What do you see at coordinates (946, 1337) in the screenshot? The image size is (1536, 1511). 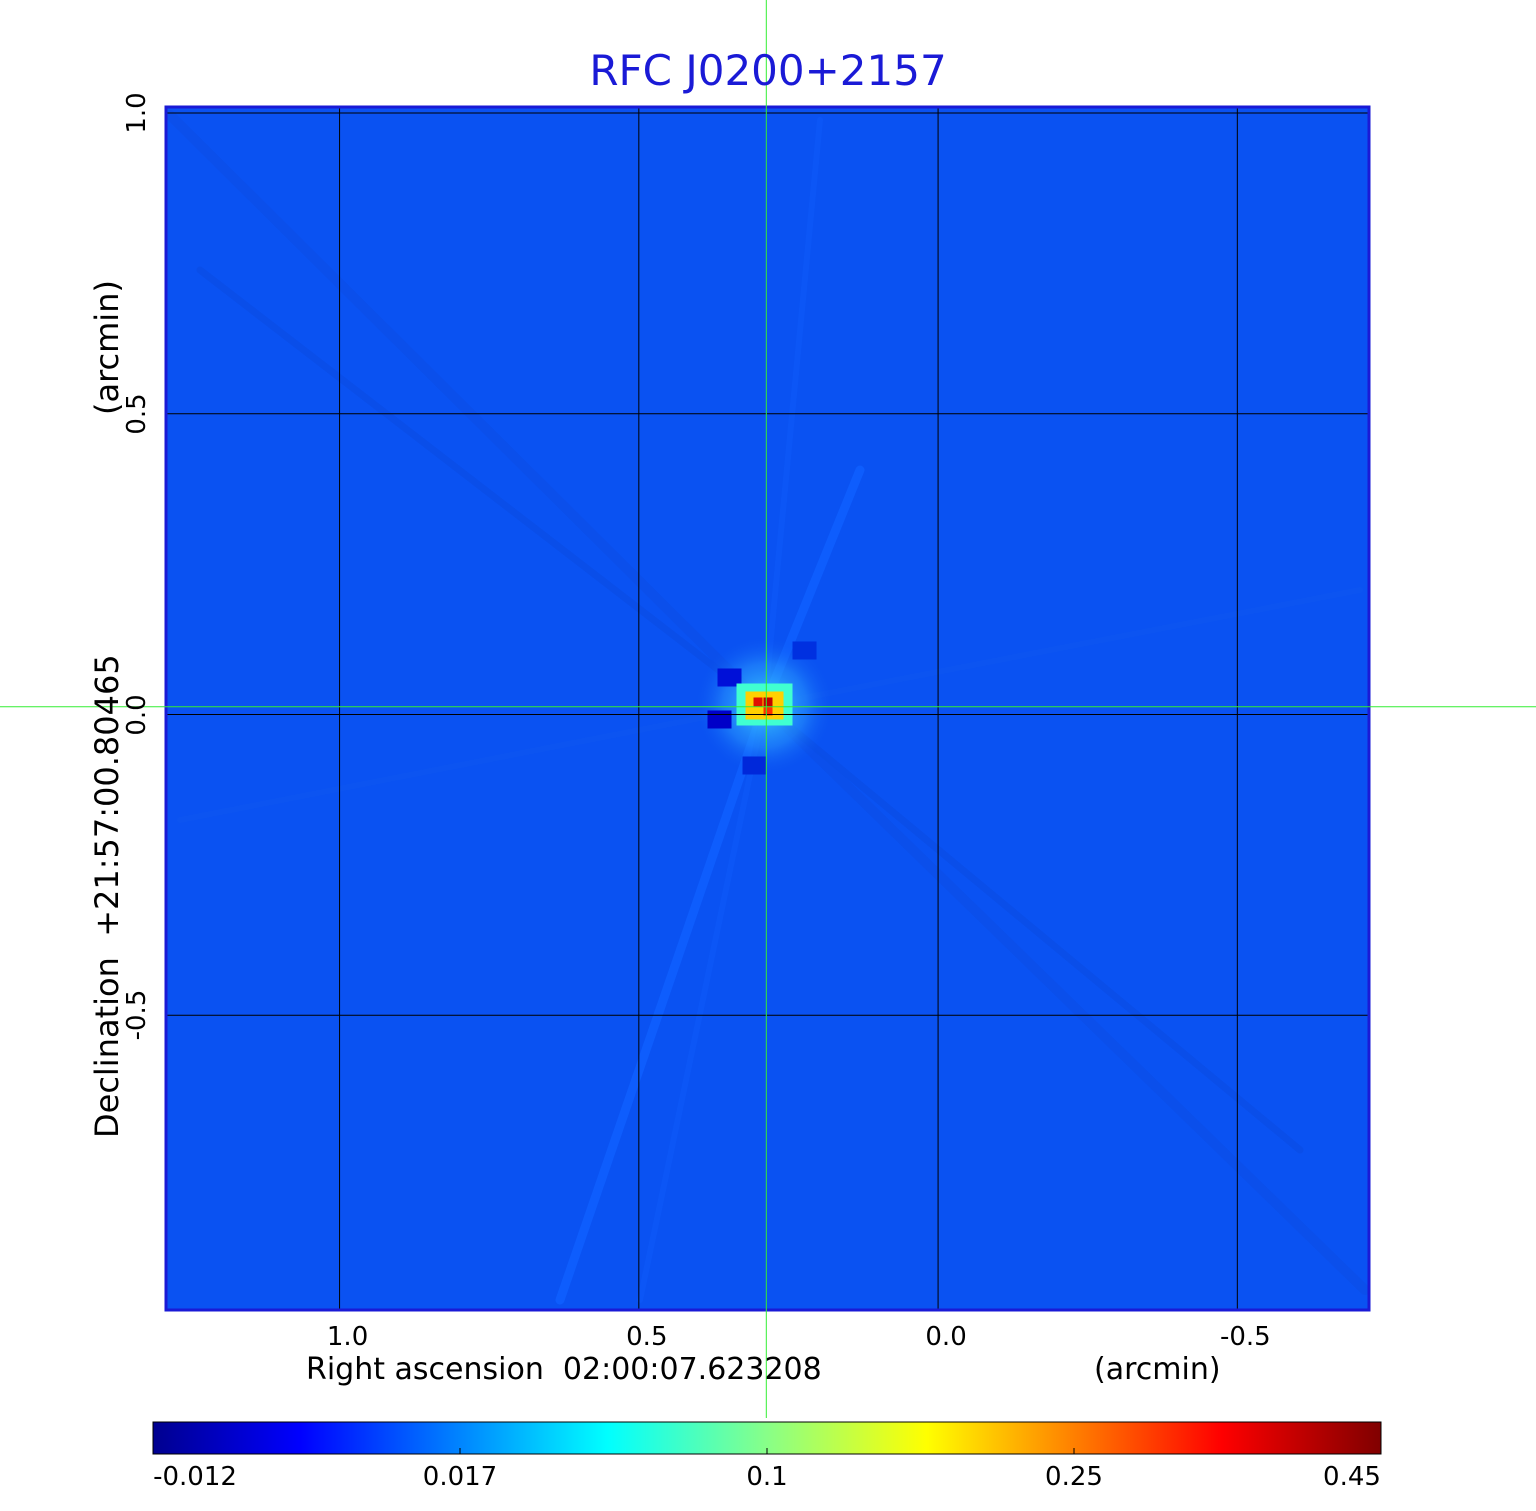 I see `x-tick-label: 0.0` at bounding box center [946, 1337].